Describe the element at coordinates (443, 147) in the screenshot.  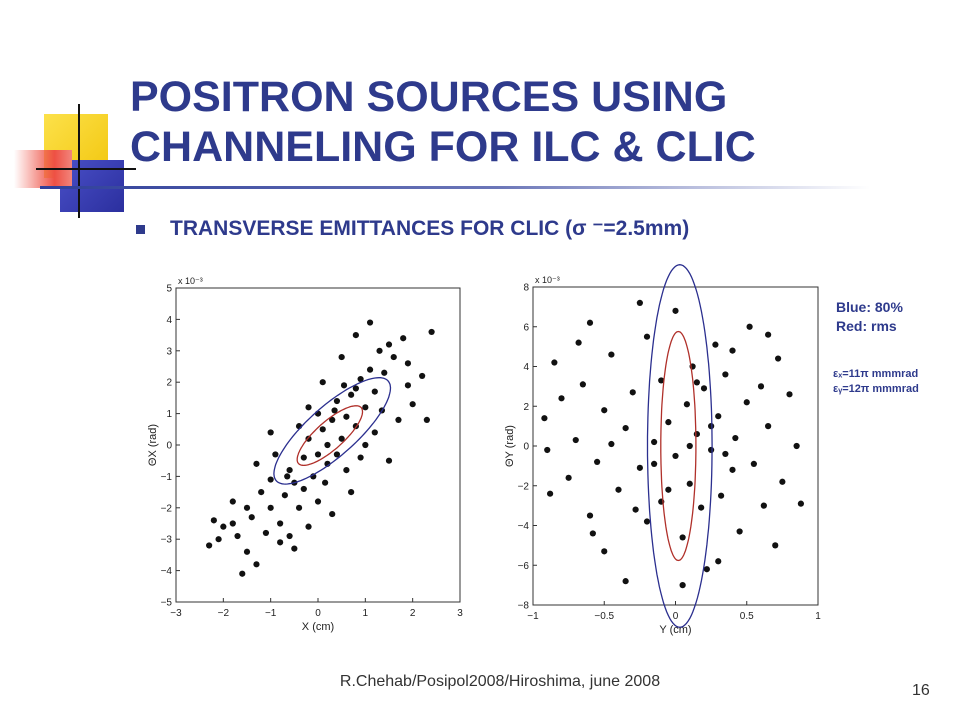
I see `slide-title-line-2: CHANNELING FOR ILC & CLIC` at that location.